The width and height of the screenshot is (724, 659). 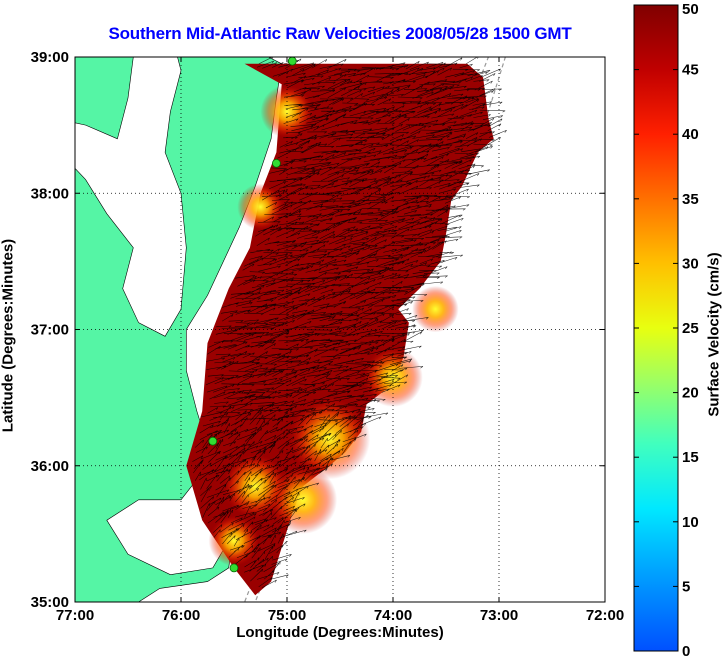 What do you see at coordinates (340, 632) in the screenshot?
I see `x-axis-label: Longitude (Degrees:Minutes)` at bounding box center [340, 632].